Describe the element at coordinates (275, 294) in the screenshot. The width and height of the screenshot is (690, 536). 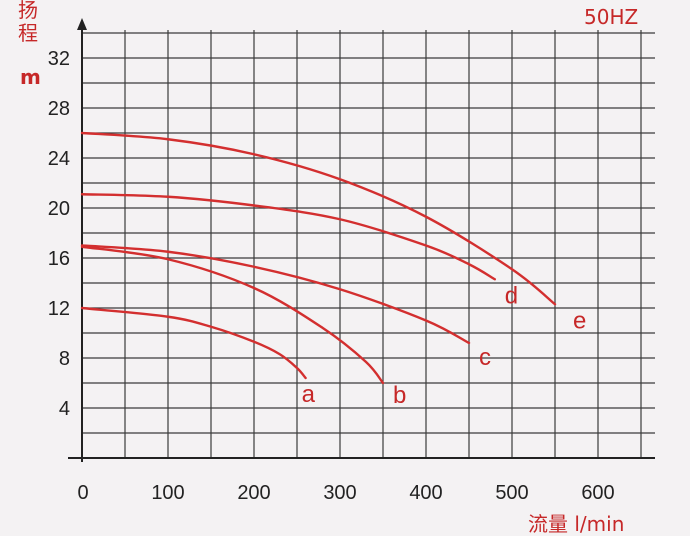
I see `series-line-c` at that location.